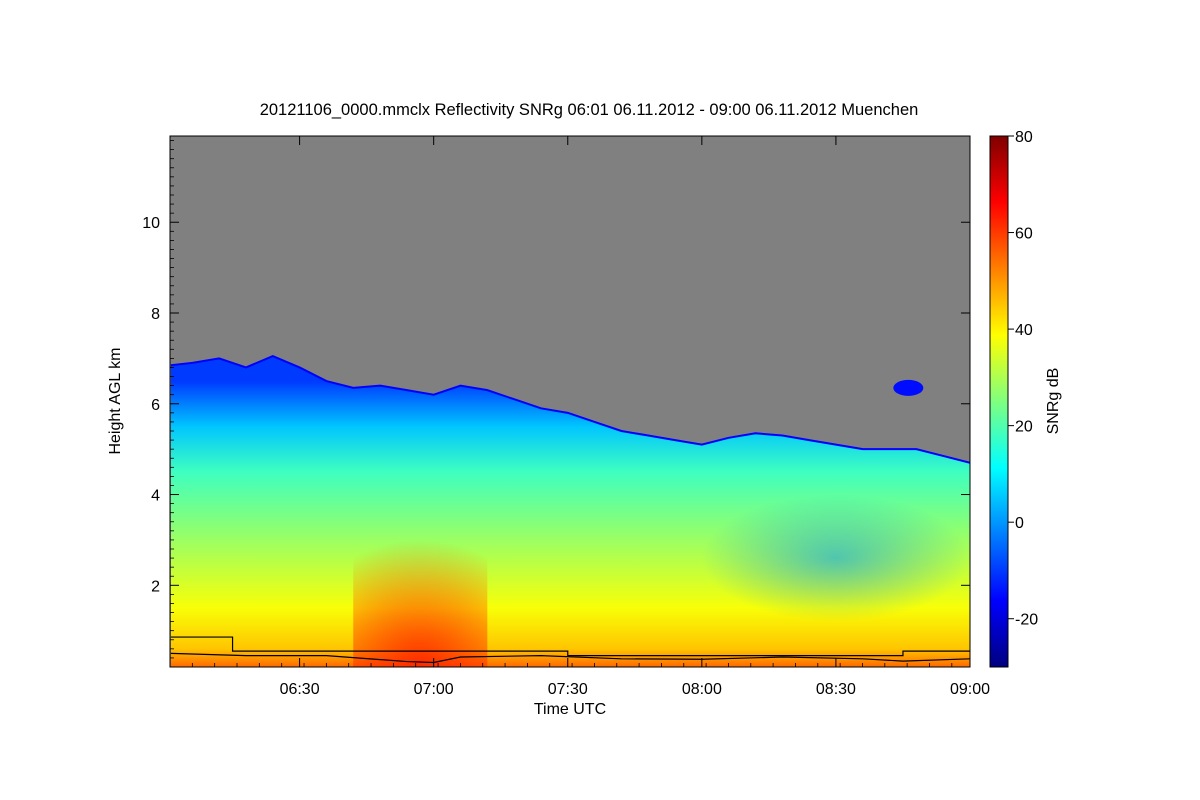 The image size is (1200, 800). Describe the element at coordinates (300, 689) in the screenshot. I see `x-tick-label: 06:30` at that location.